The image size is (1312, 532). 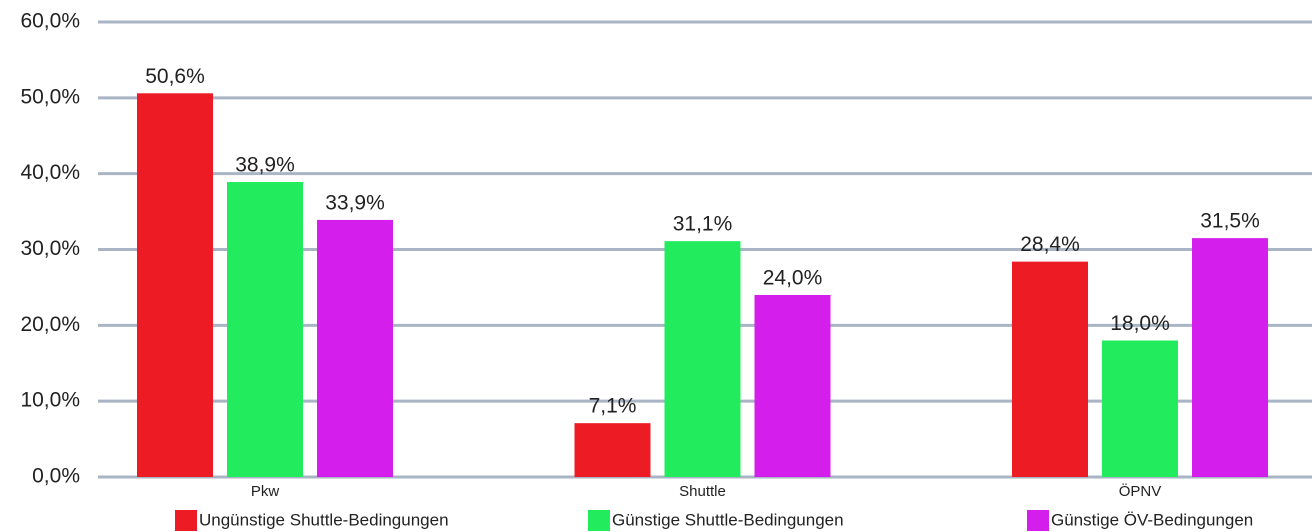 I want to click on legend-label: Ungünstige Shuttle-Bedingungen, so click(x=324, y=519).